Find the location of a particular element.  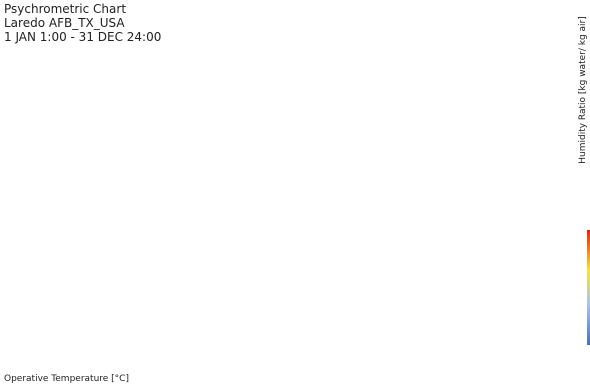

title-line: Psychrometric Chart is located at coordinates (65, 9).